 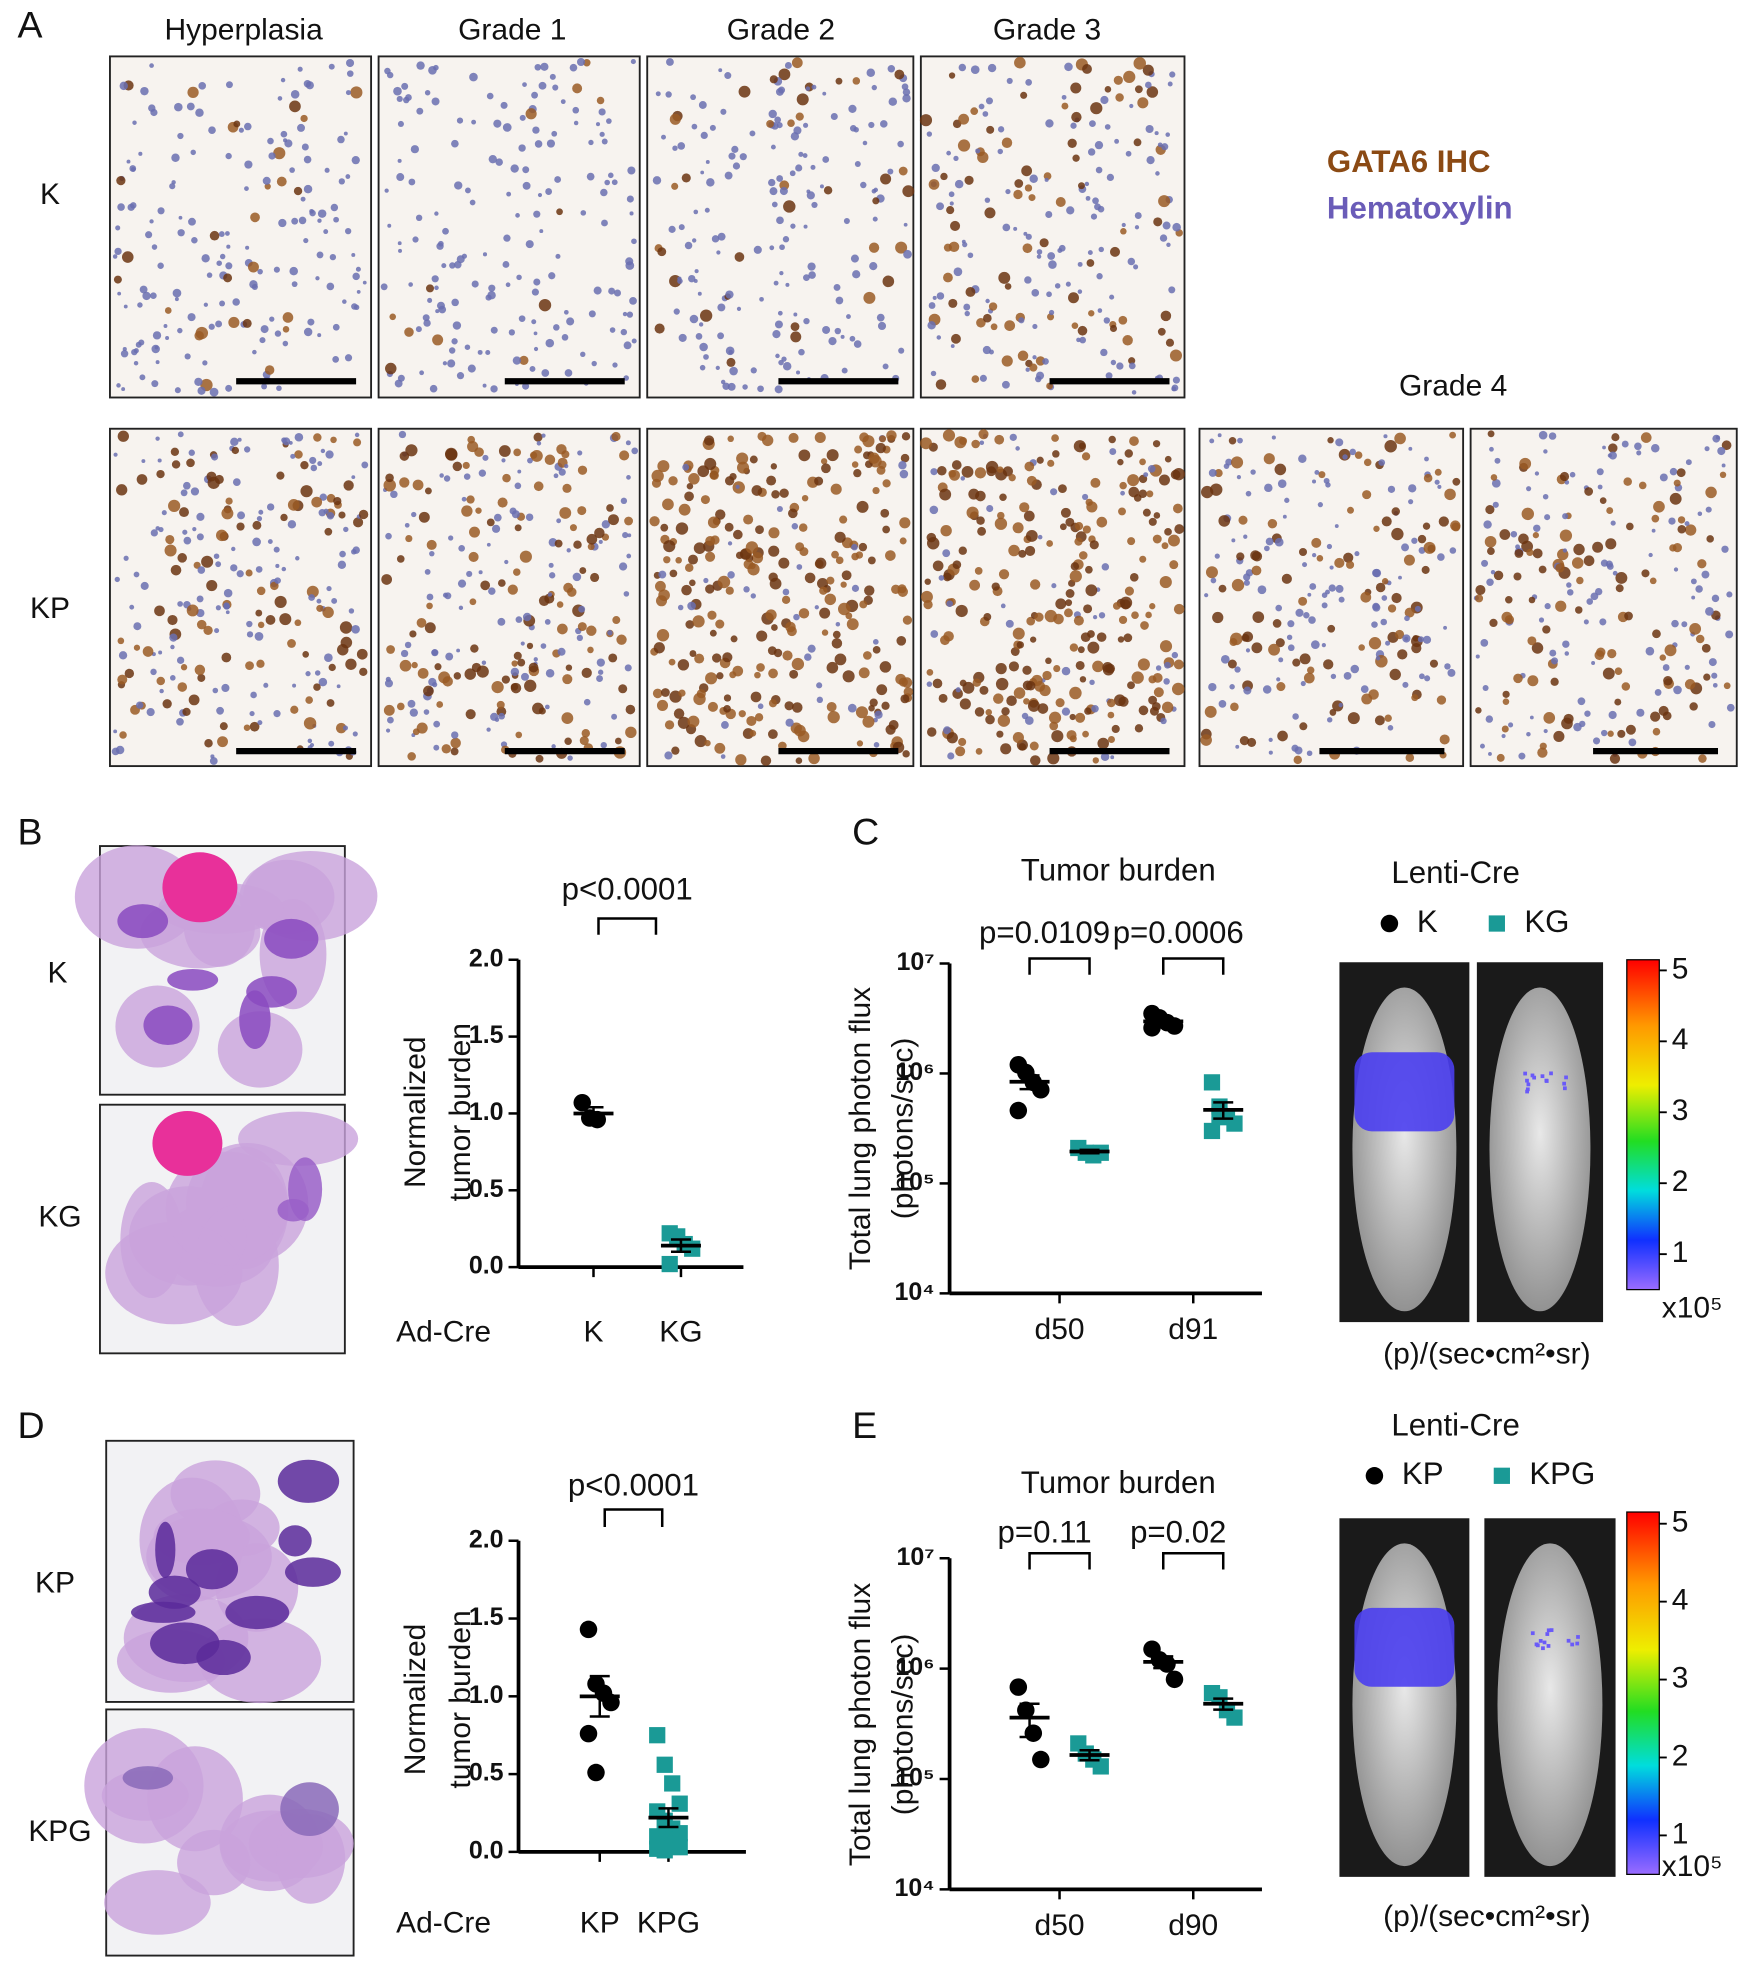 I want to click on colorbar, so click(x=1643, y=1125).